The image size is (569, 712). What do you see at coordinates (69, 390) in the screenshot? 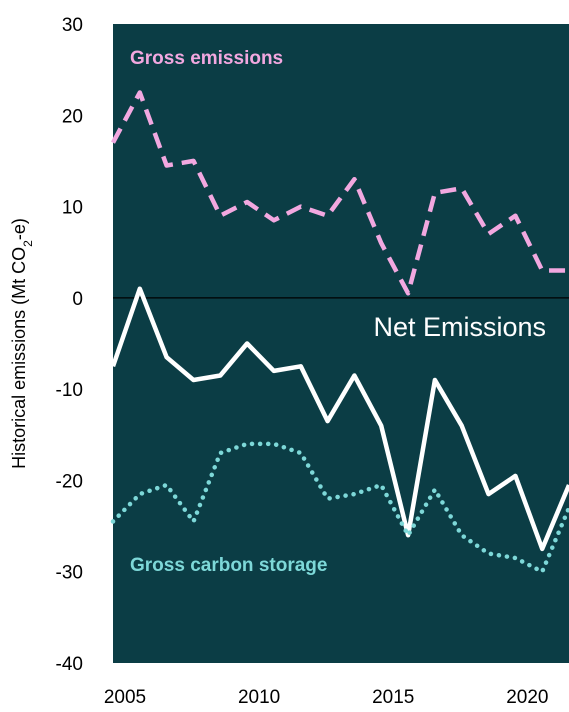
I see `y-tick-label: -10` at bounding box center [69, 390].